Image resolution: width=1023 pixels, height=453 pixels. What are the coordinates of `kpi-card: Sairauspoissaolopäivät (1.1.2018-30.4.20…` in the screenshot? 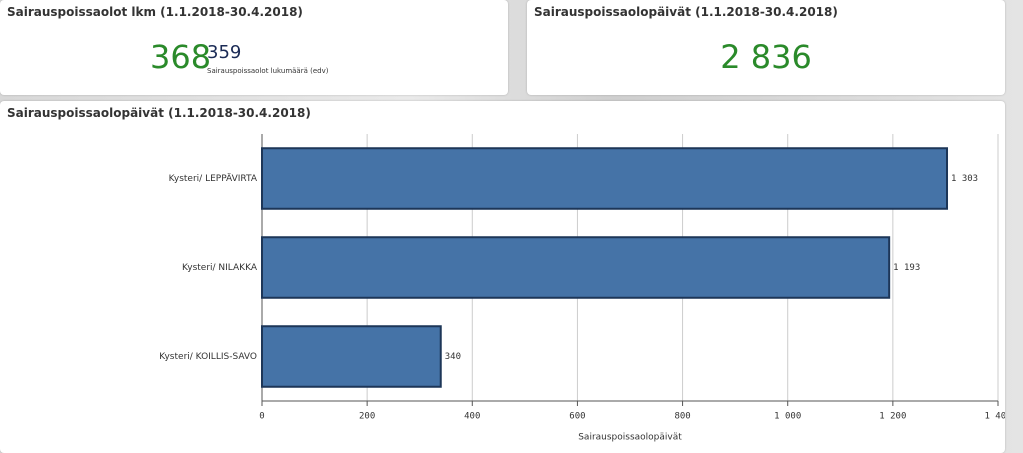 It's located at (766, 47).